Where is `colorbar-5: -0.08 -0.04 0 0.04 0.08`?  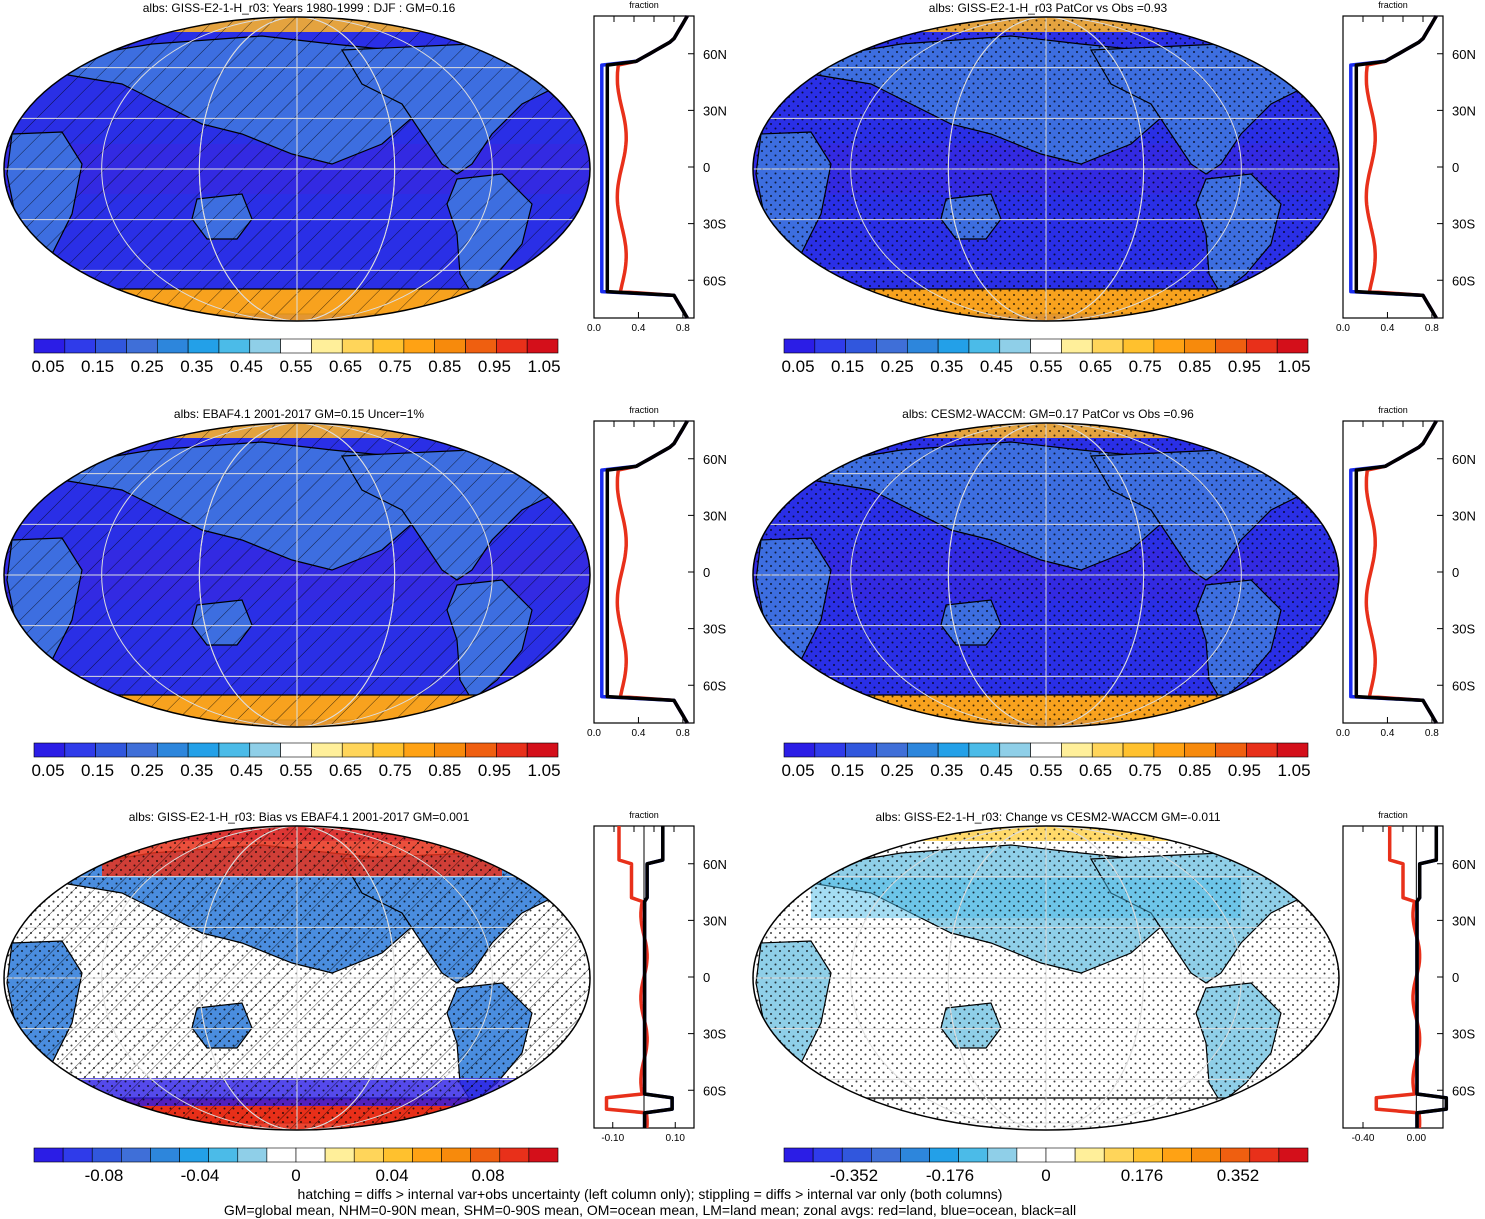
colorbar-5: -0.08 -0.04 0 0.04 0.08 is located at coordinates (305, 1167).